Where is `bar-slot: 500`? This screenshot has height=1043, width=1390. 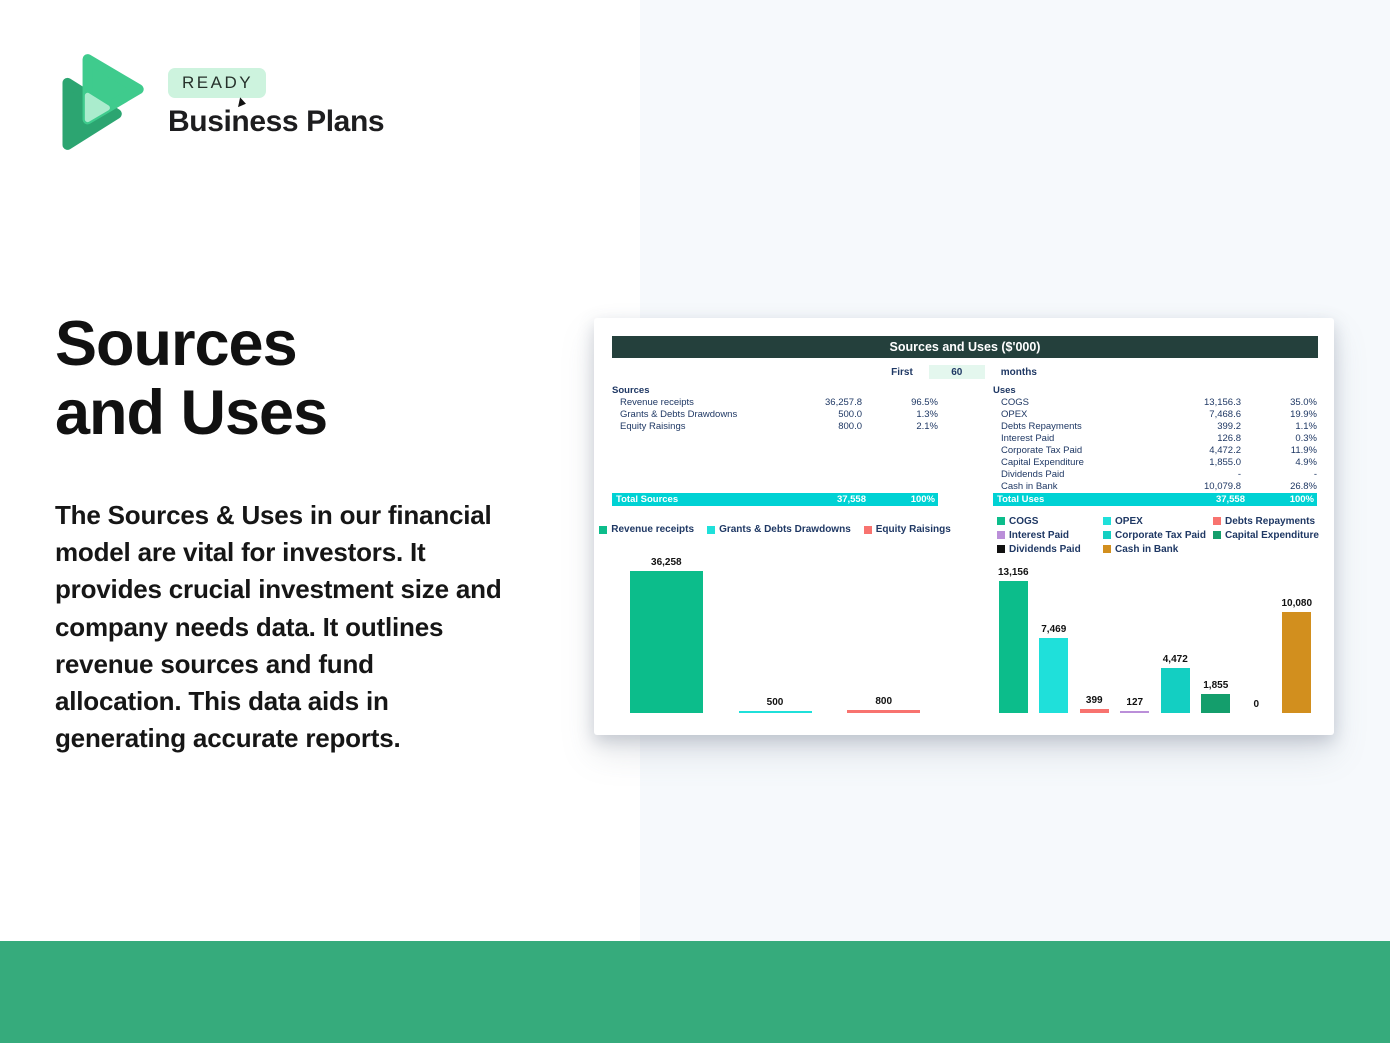
bar-slot: 500 is located at coordinates (775, 705).